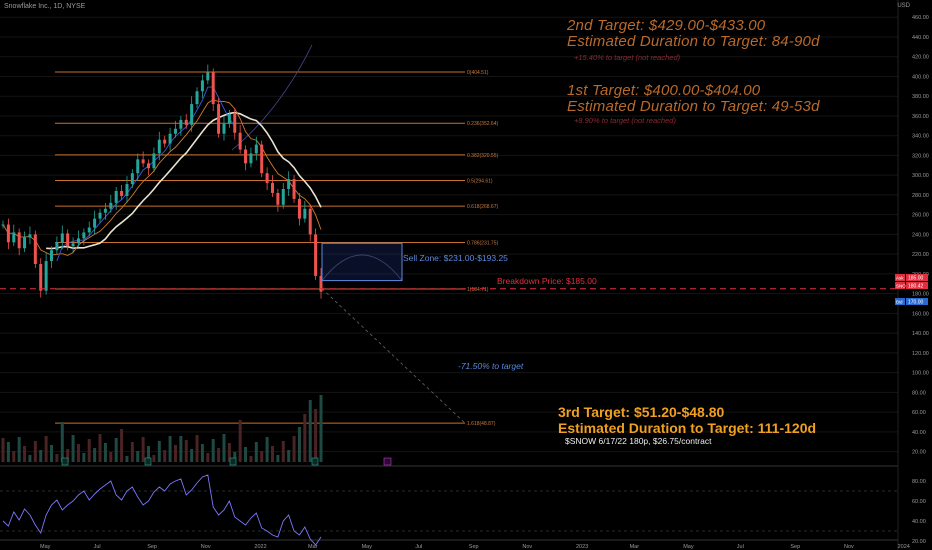  I want to click on fib-label: 0.618(268.67), so click(482, 207).